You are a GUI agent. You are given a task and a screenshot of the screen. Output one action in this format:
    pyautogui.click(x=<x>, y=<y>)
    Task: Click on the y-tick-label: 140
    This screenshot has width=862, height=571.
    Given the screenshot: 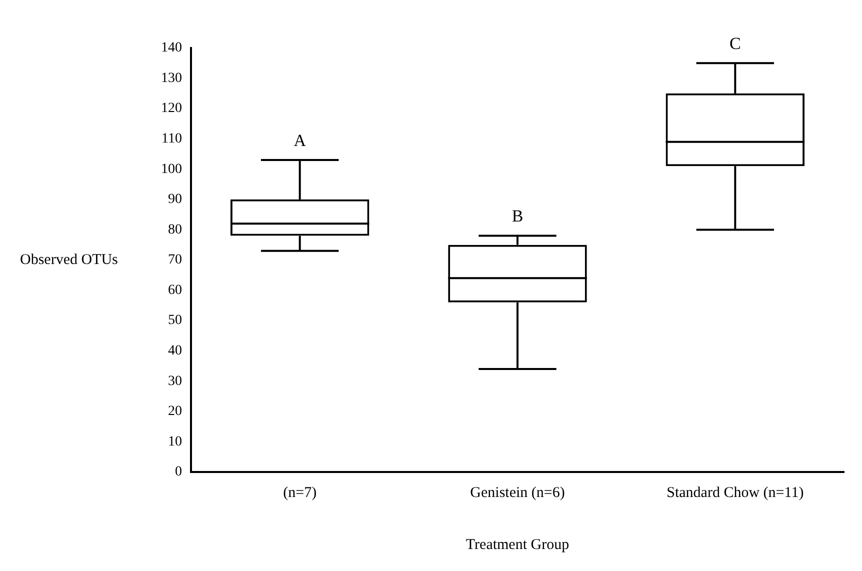 What is the action you would take?
    pyautogui.click(x=171, y=48)
    